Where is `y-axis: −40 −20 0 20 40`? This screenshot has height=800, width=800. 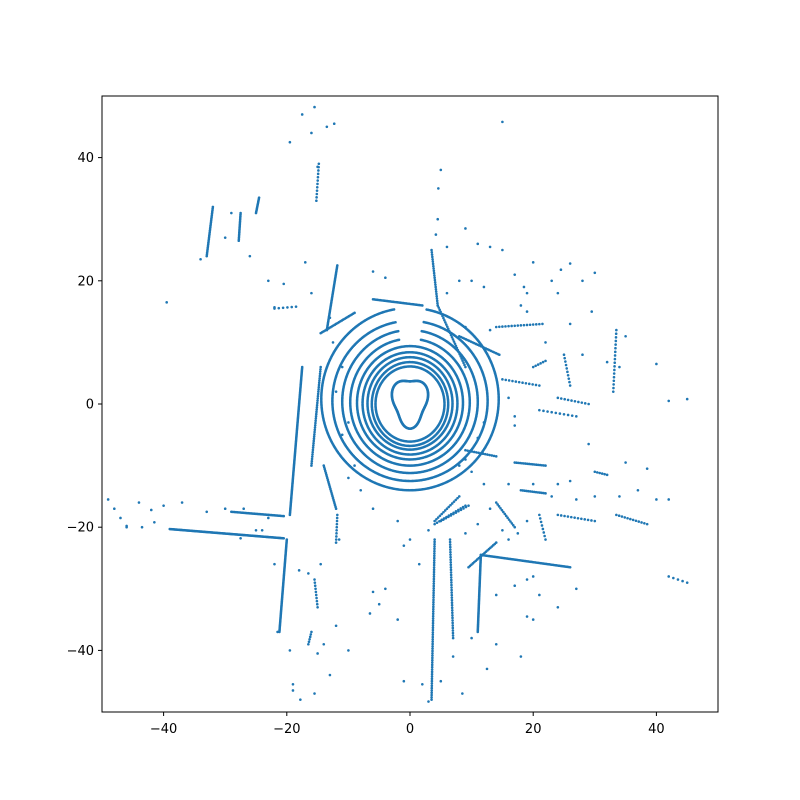
y-axis: −40 −20 0 20 40 is located at coordinates (84, 405).